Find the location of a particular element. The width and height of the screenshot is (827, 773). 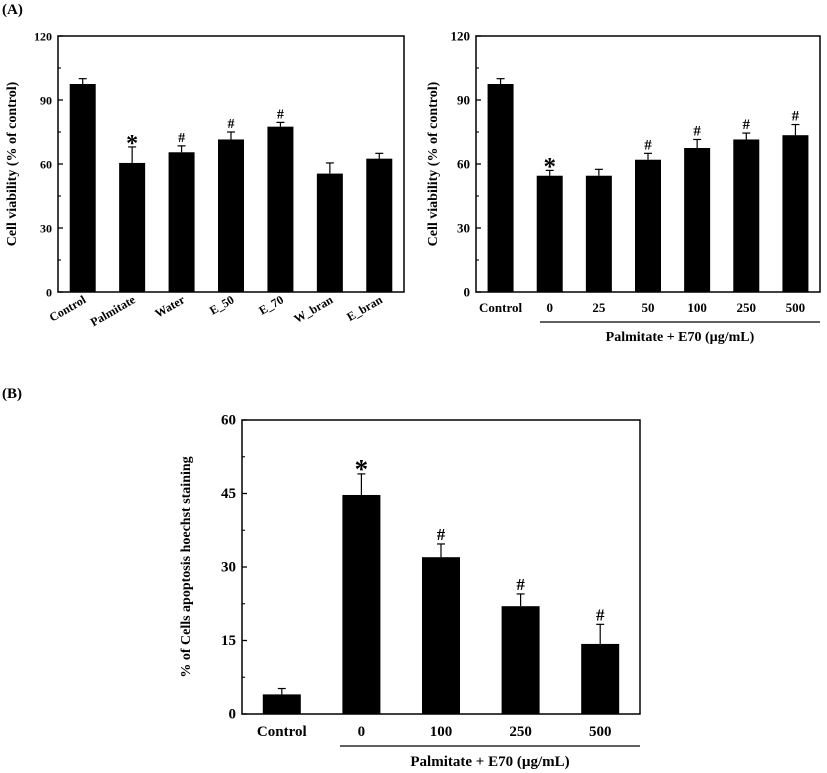

panel-label-b: (B) is located at coordinates (12, 394).